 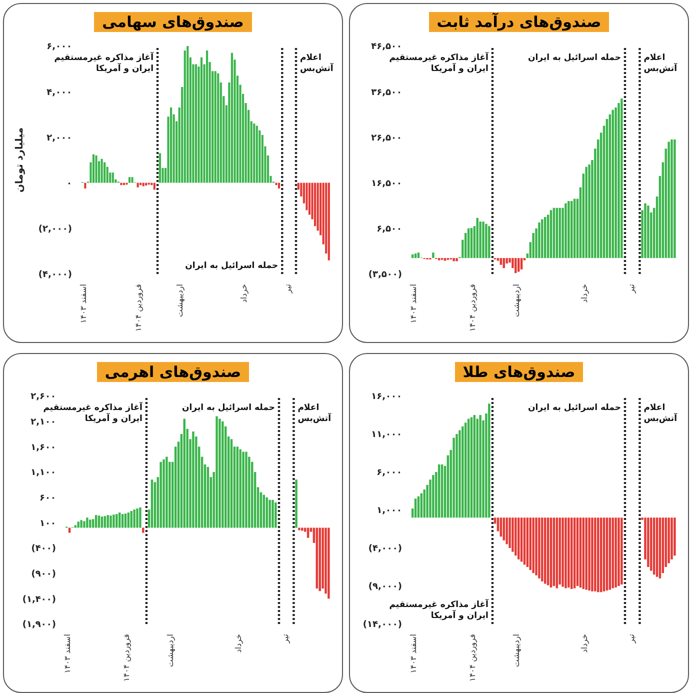 What do you see at coordinates (385, 275) in the screenshot?
I see `y-tick-label: (۳,۵۰۰)` at bounding box center [385, 275].